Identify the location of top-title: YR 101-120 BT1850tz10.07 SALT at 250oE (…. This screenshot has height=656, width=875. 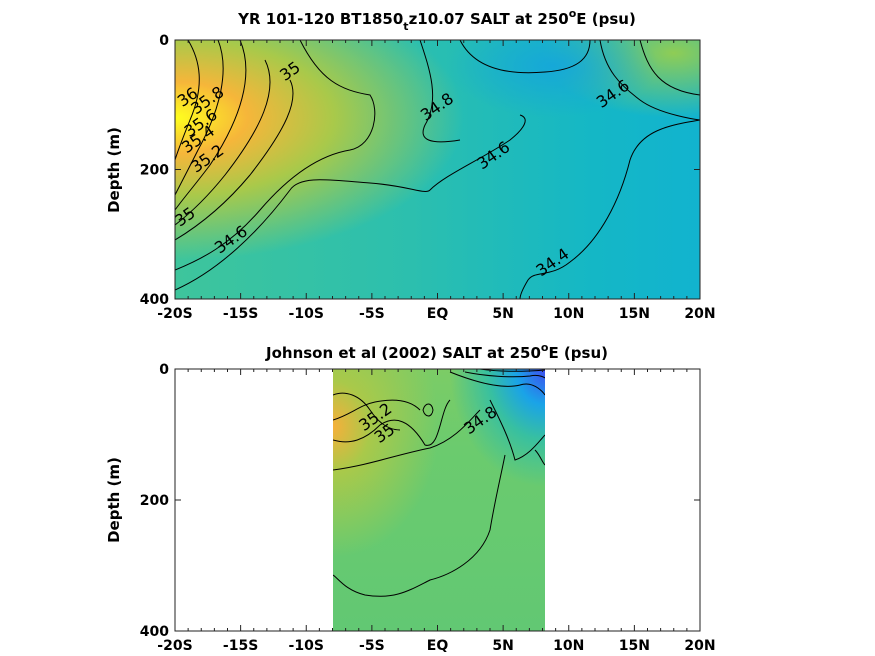
(436, 20).